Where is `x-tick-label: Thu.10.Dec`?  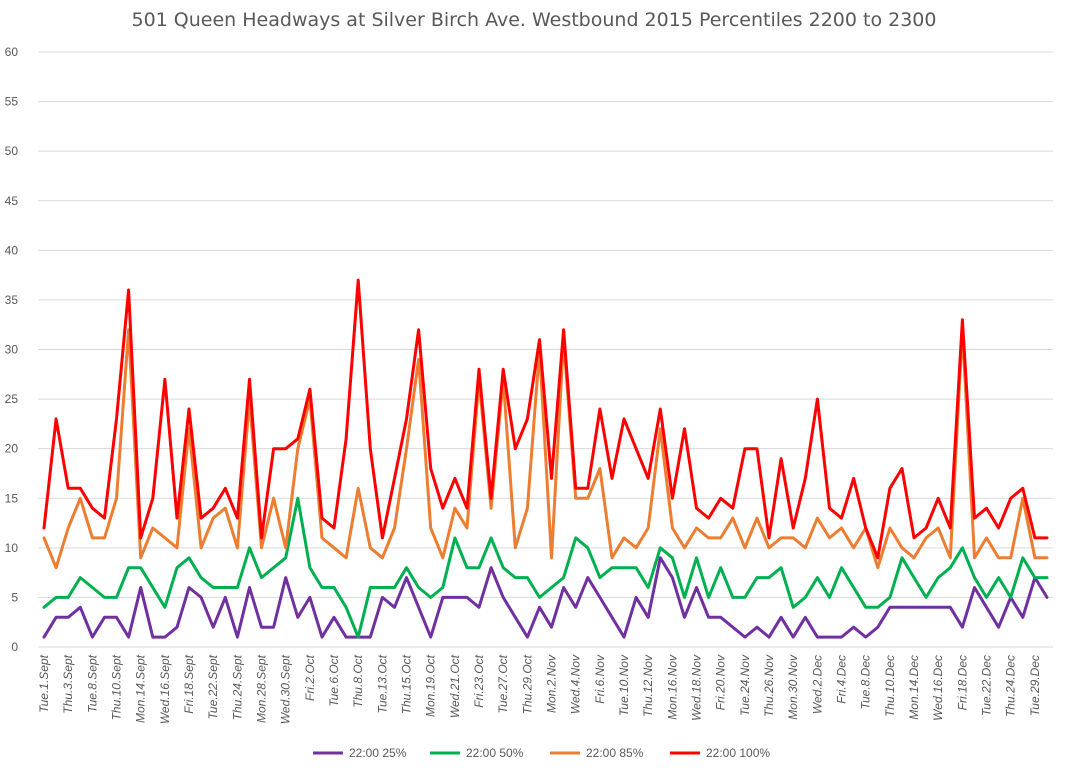
x-tick-label: Thu.10.Dec is located at coordinates (890, 686).